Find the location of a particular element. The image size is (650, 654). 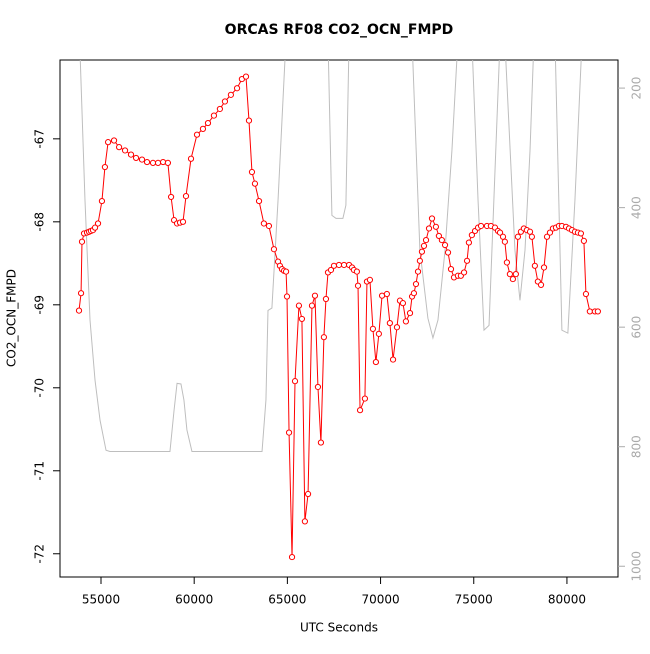

x-tick-label: 75000 is located at coordinates (474, 600).